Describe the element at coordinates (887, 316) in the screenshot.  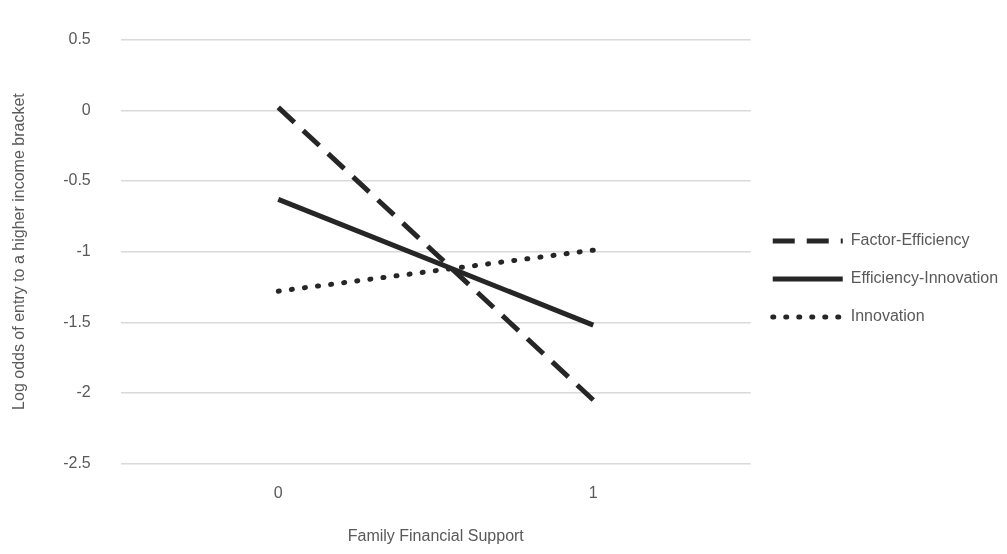
I see `legend-label: Innovation` at that location.